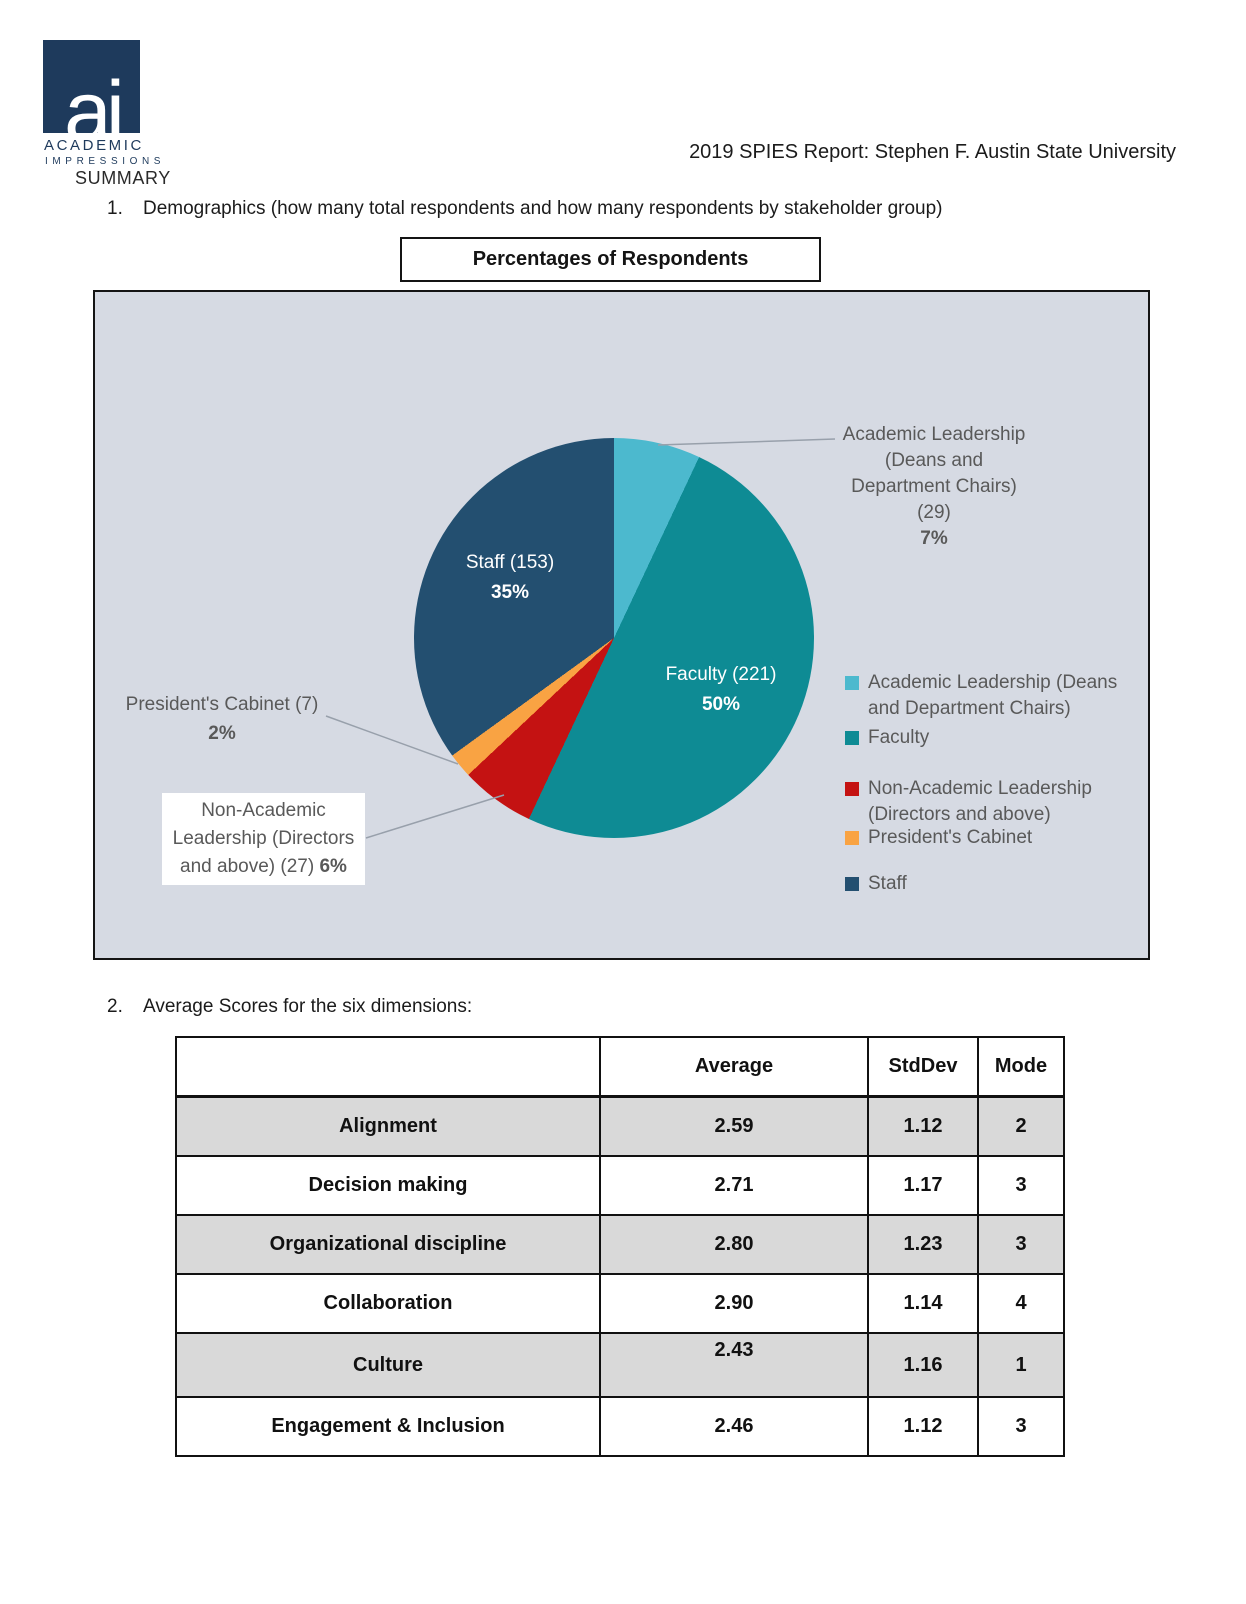  I want to click on table-row: Engagement & Inclusion 2.46 1.12 3, so click(620, 1426).